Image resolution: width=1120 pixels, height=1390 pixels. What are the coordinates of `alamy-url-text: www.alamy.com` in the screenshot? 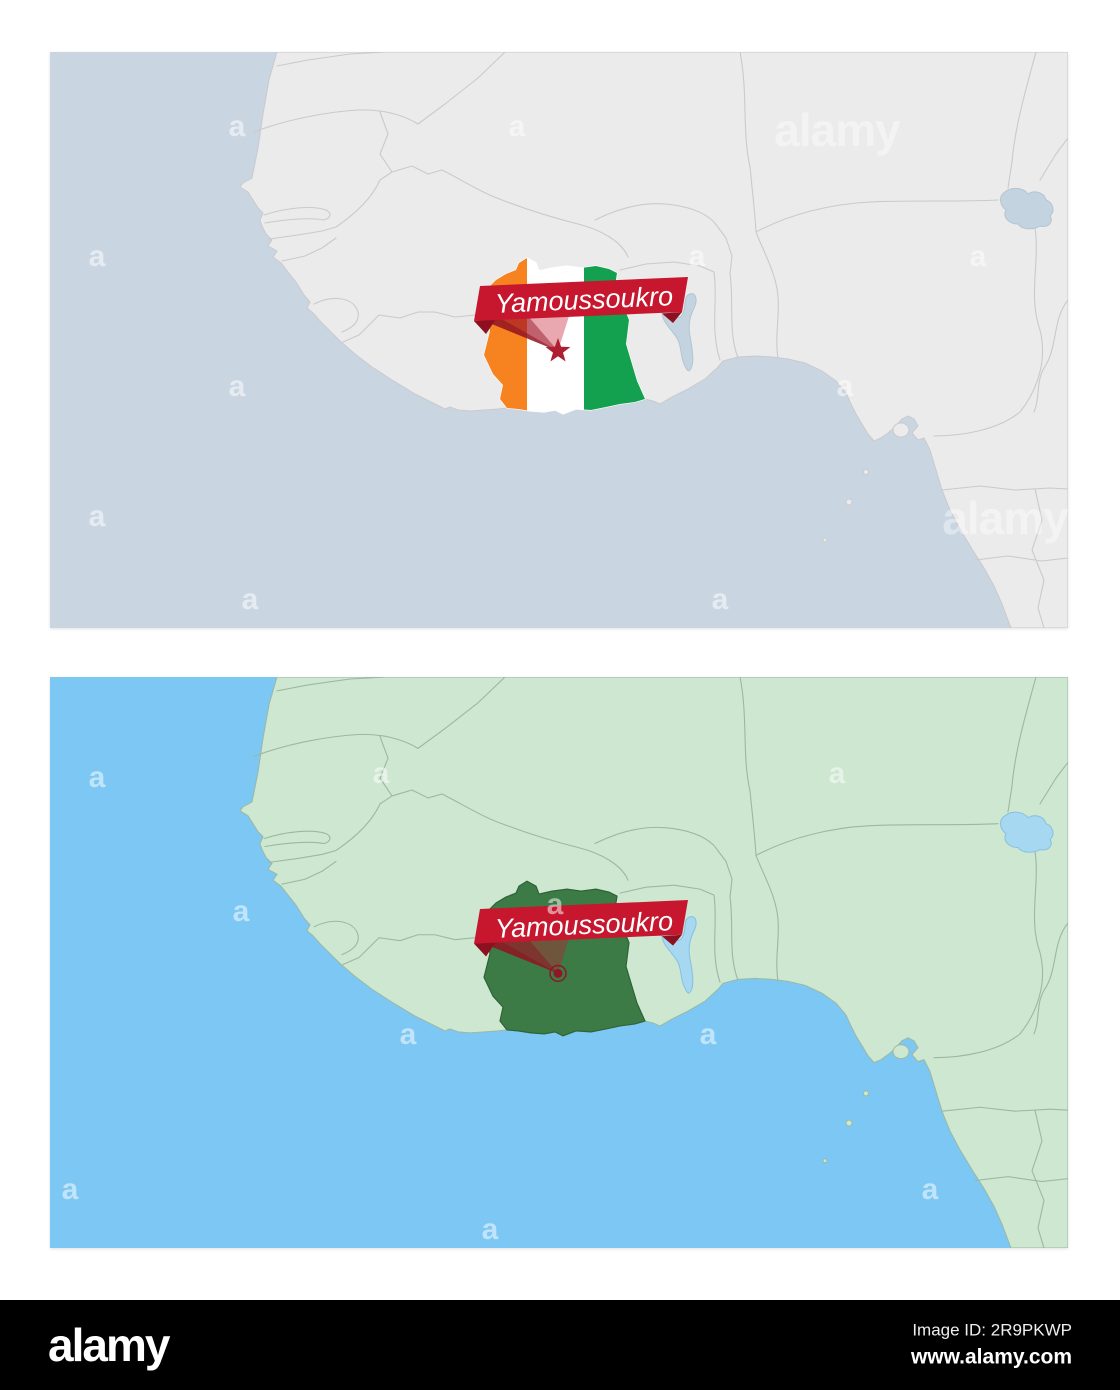 It's located at (991, 1357).